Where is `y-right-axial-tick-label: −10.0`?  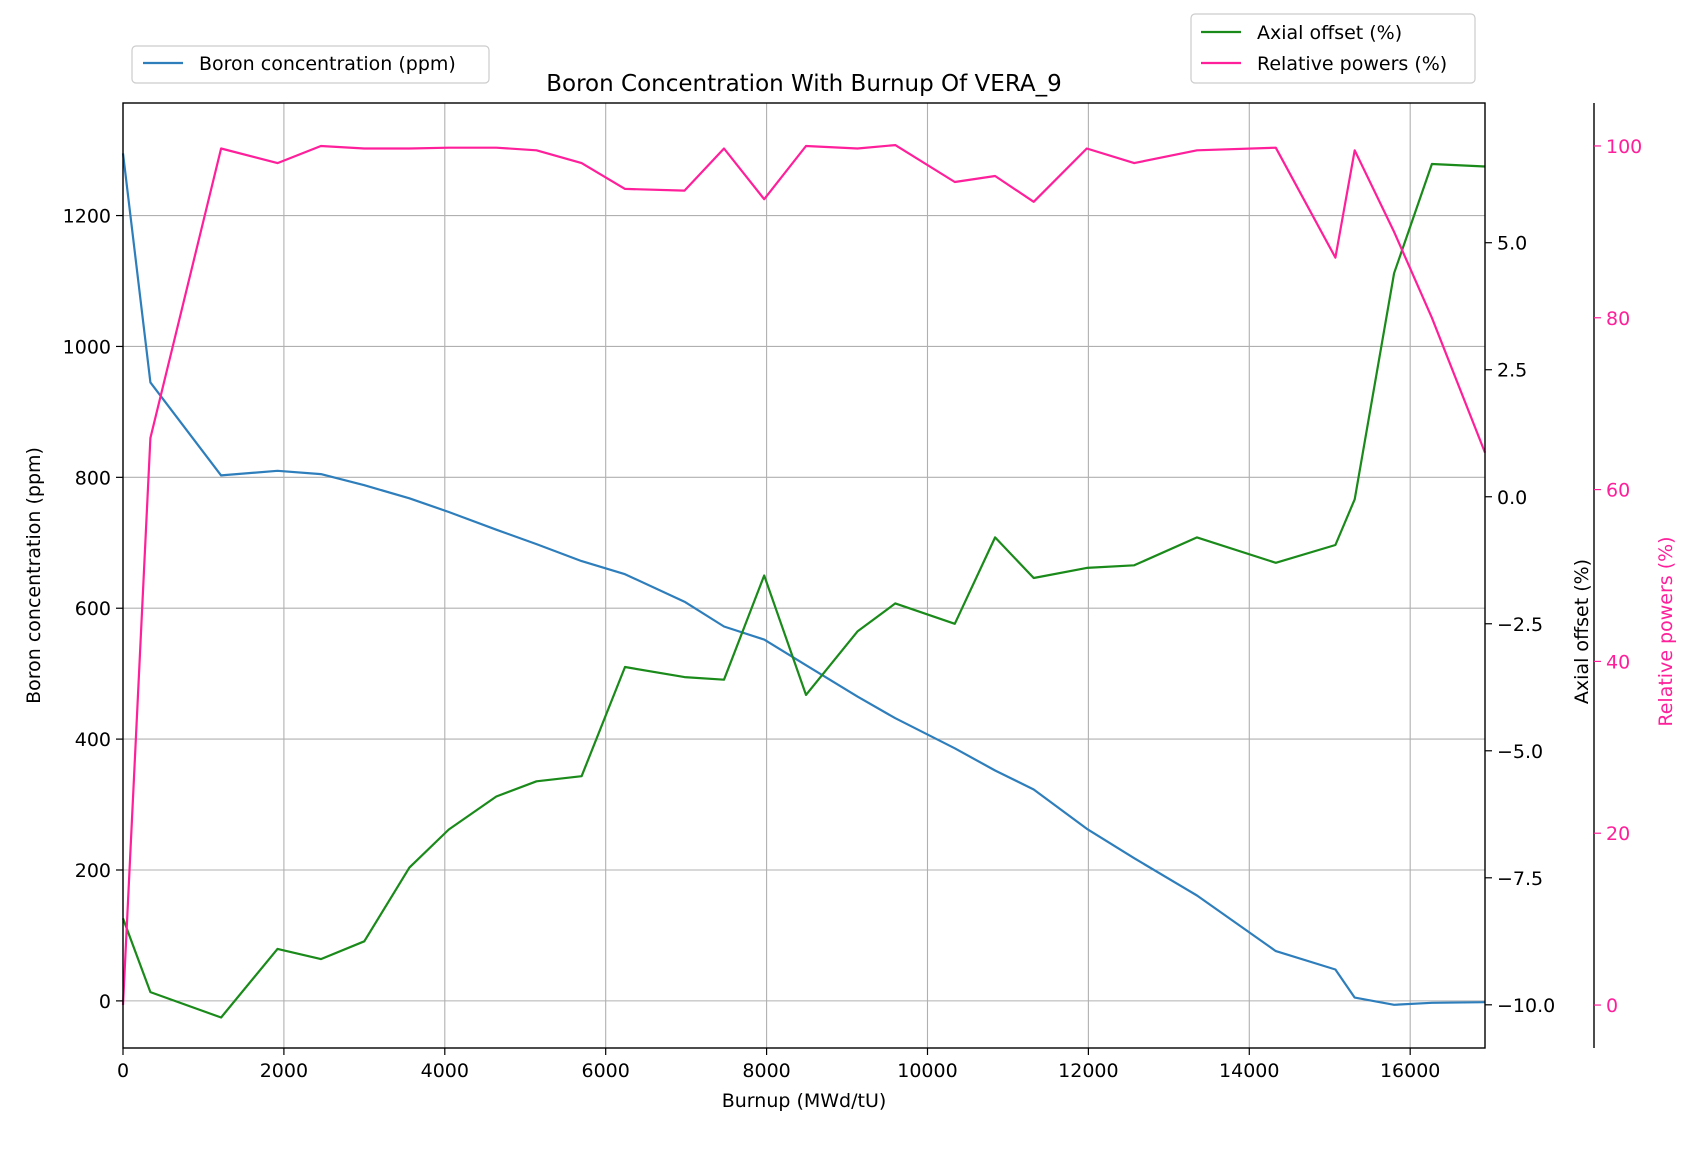
y-right-axial-tick-label: −10.0 is located at coordinates (1526, 1006).